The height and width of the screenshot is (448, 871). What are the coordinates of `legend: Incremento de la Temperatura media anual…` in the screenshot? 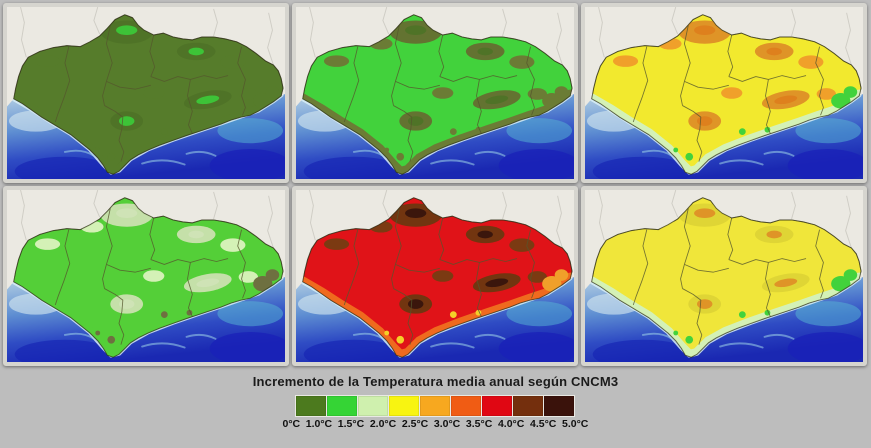 It's located at (435, 402).